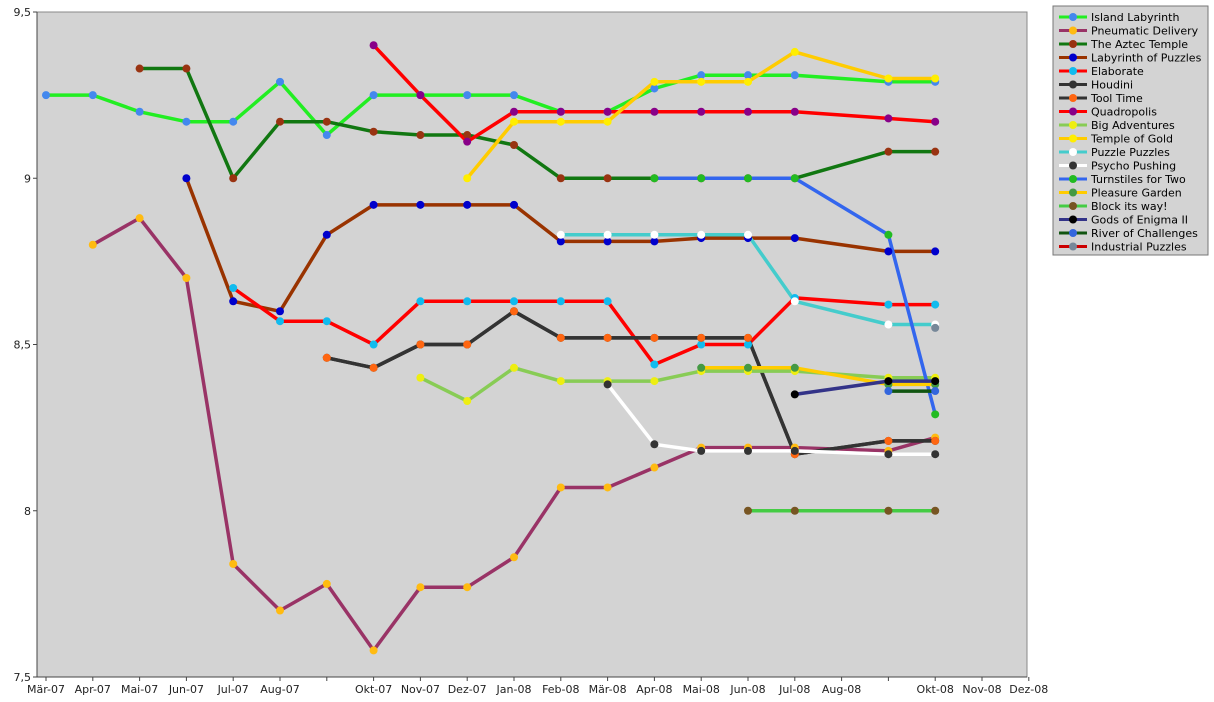  Describe the element at coordinates (1146, 58) in the screenshot. I see `legend-label: Labyrinth of Puzzles` at that location.